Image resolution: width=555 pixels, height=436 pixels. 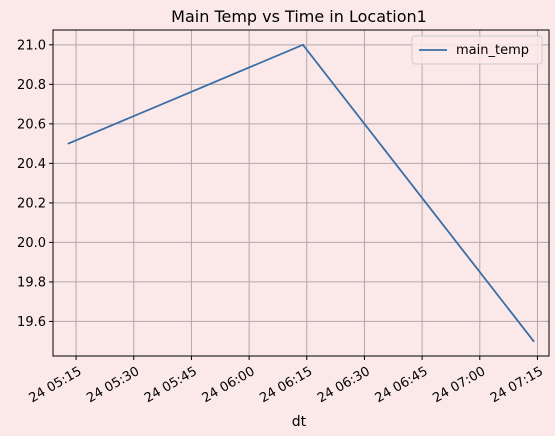 I want to click on y-tick-label: 19.8, so click(x=31, y=282).